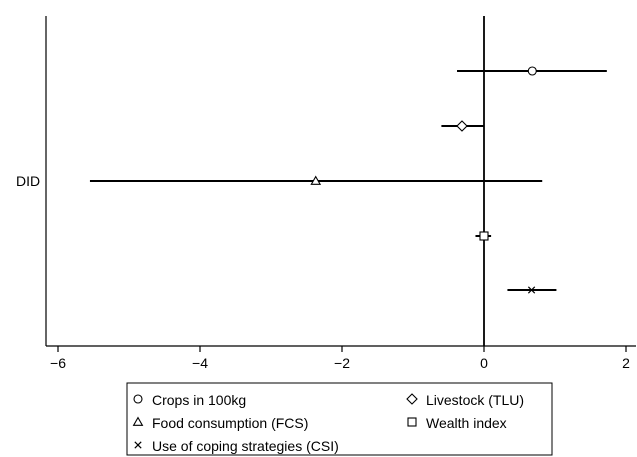 Image resolution: width=637 pixels, height=457 pixels. Describe the element at coordinates (230, 423) in the screenshot. I see `legend-label: Food consumption (FCS)` at that location.